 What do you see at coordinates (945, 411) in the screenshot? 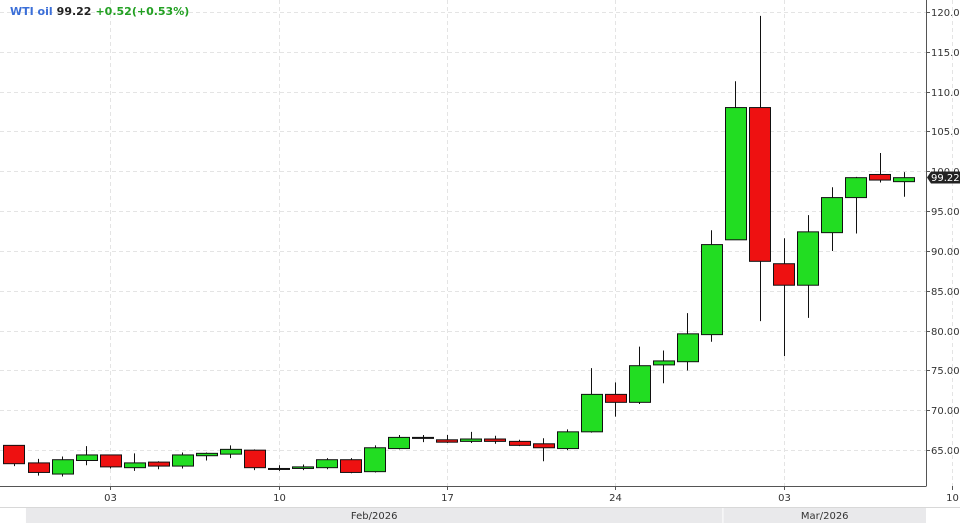
I see `y-tick-label: 70.00` at bounding box center [945, 411].